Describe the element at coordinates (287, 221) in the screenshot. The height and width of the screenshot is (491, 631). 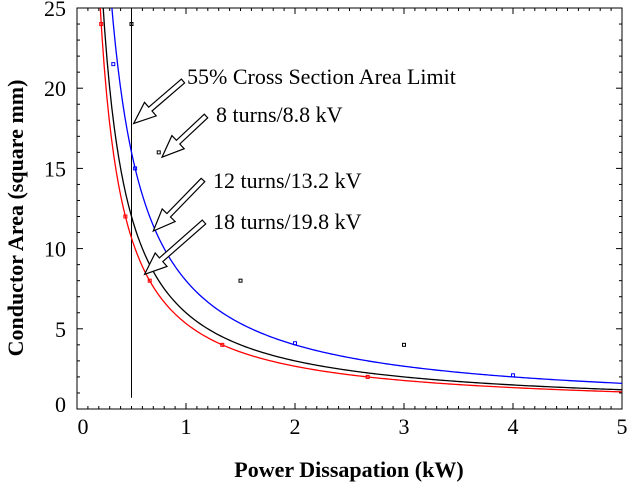
I see `annotation-label: 18 turns/19.8 kV` at that location.